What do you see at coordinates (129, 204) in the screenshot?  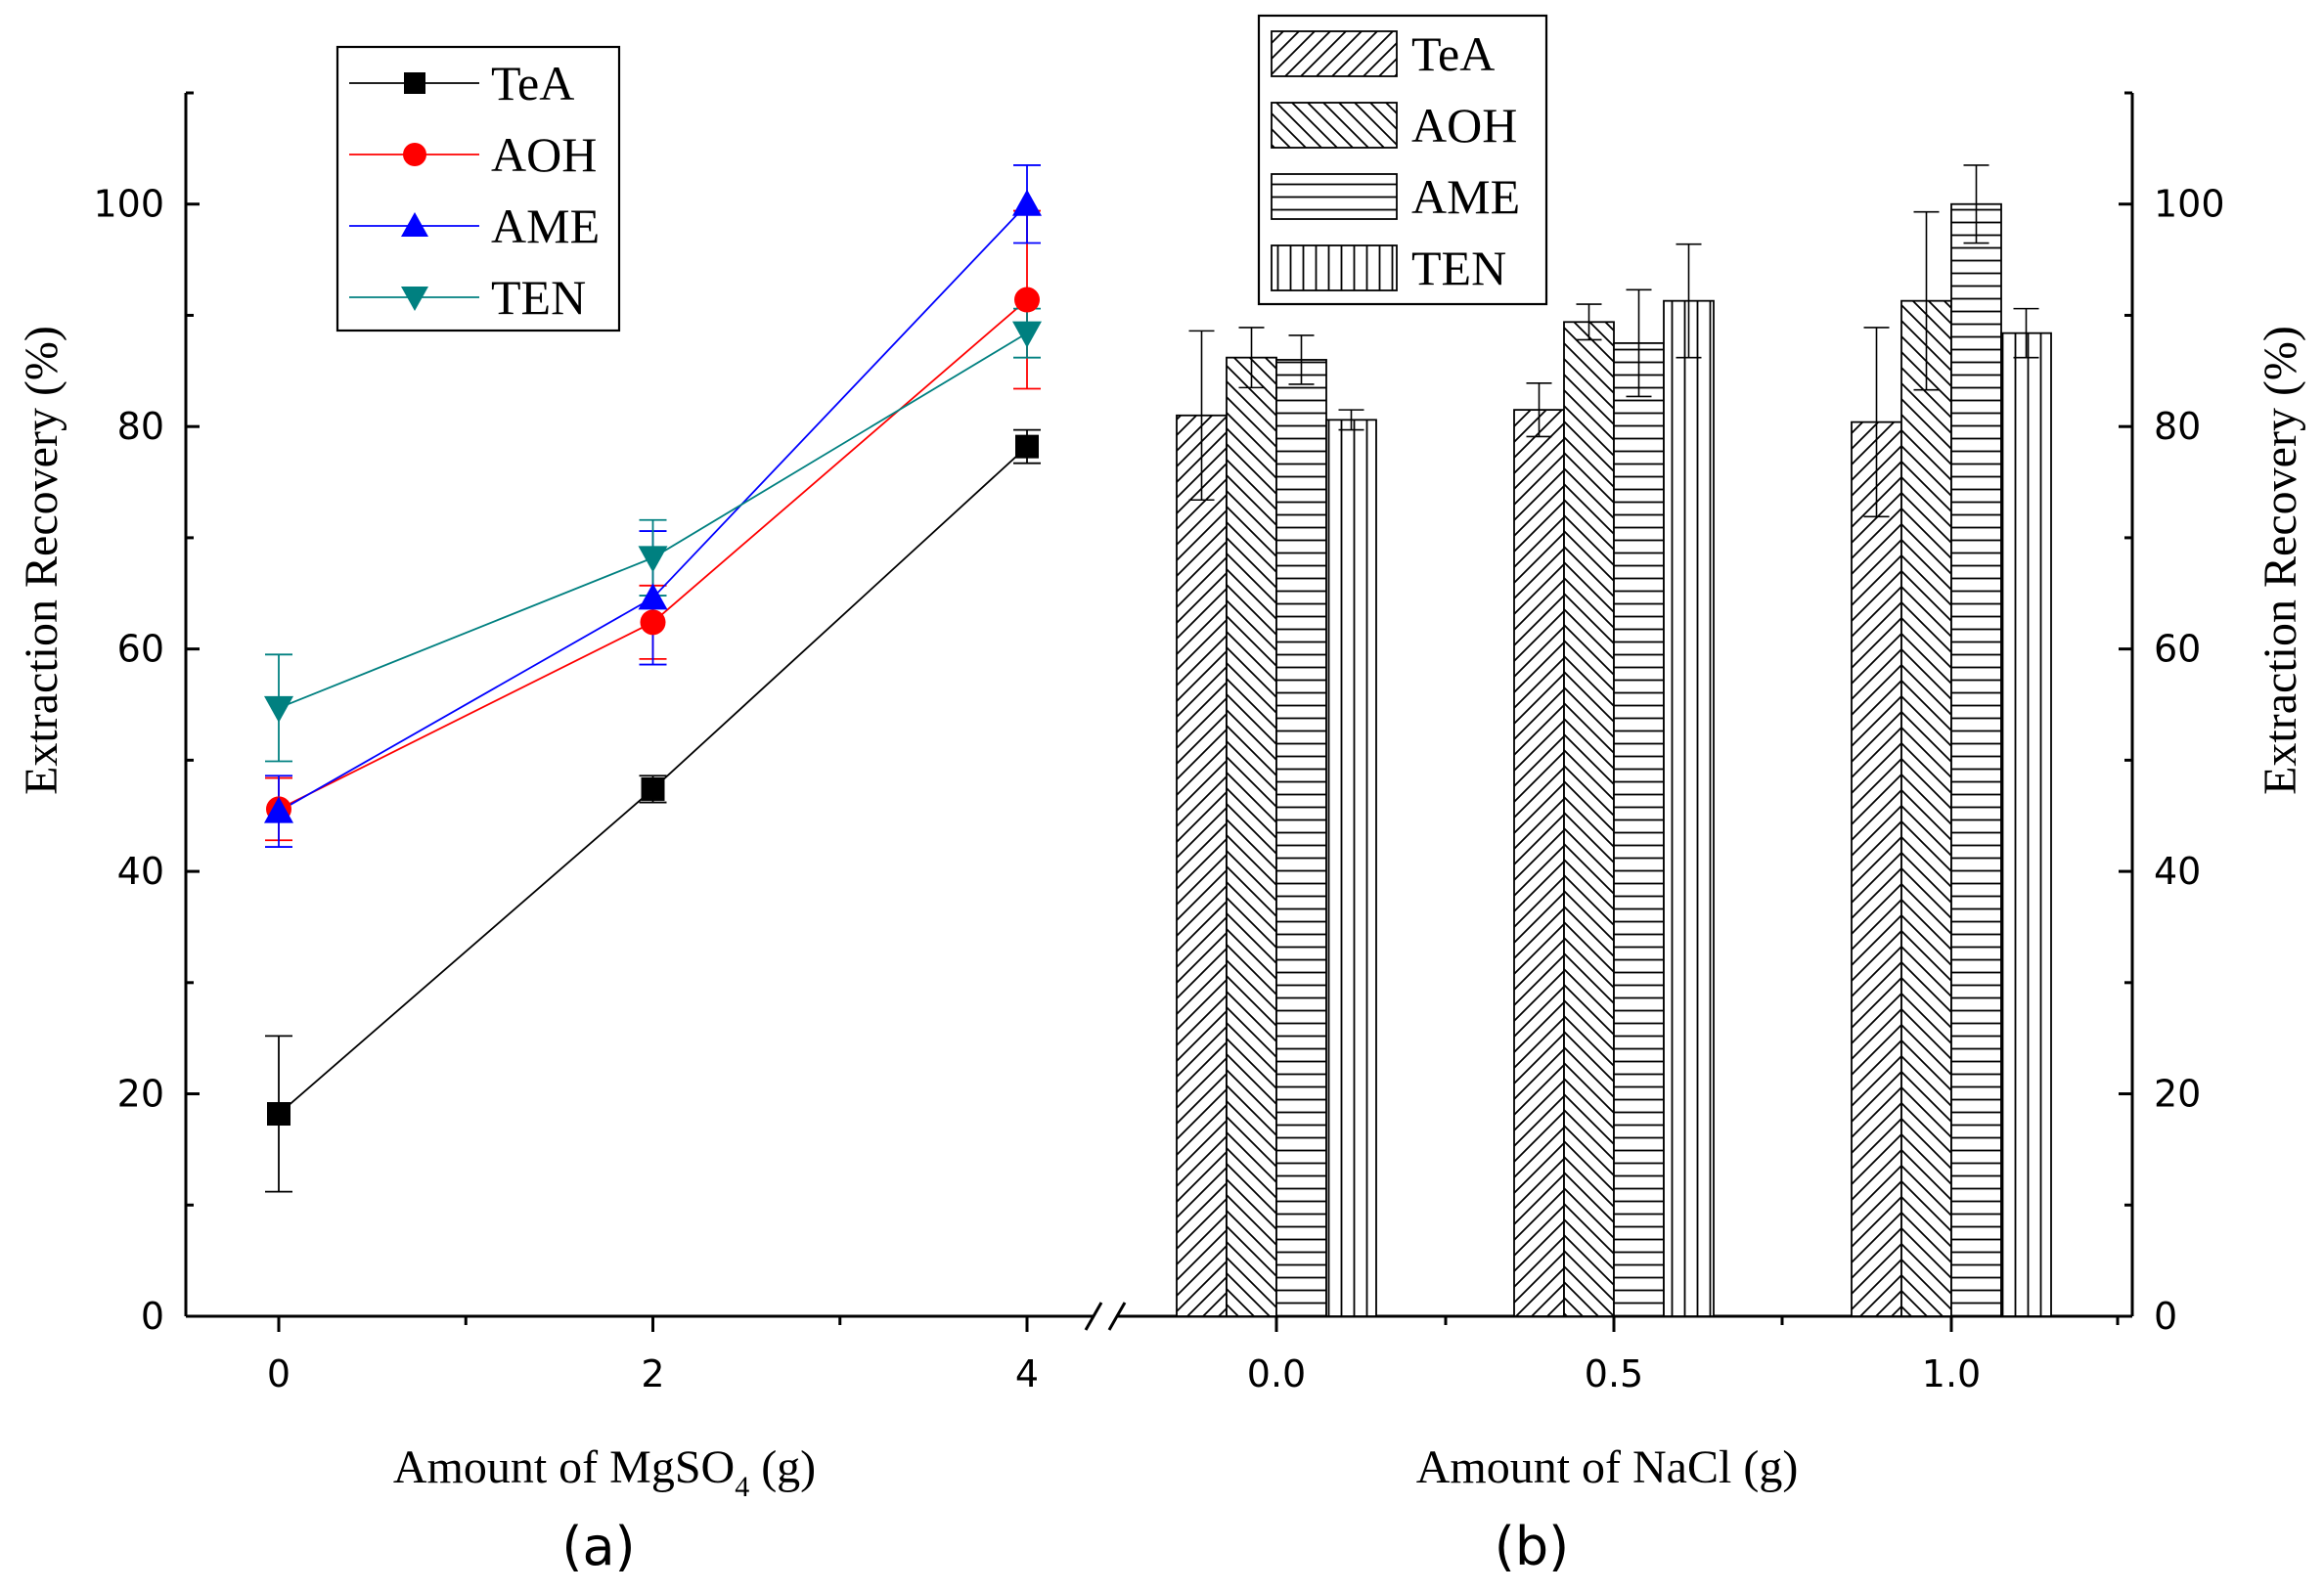 I see `y-tick-label-left: 100` at bounding box center [129, 204].